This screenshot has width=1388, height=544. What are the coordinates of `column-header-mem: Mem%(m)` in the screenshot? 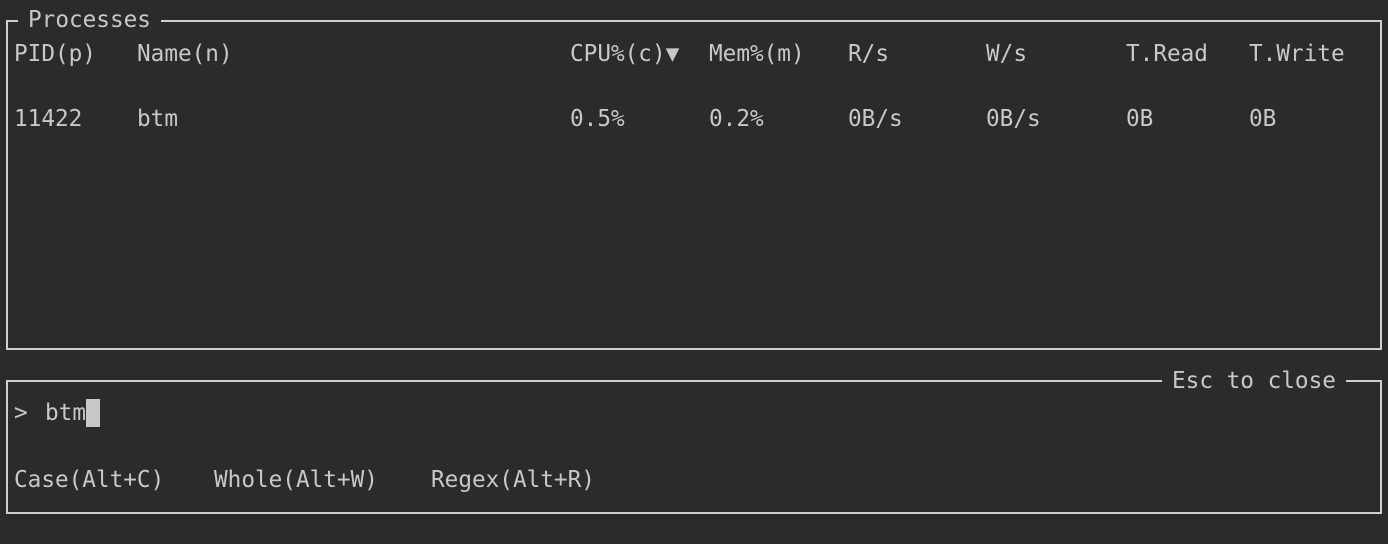 It's located at (757, 54).